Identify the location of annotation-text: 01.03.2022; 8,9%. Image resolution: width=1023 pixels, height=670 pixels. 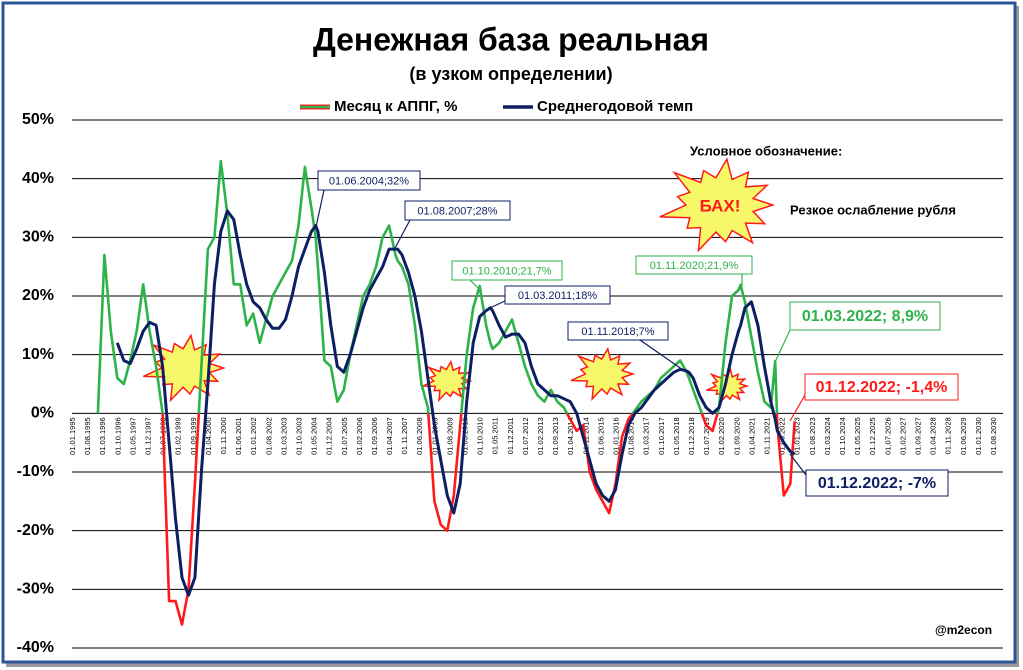
(865, 316).